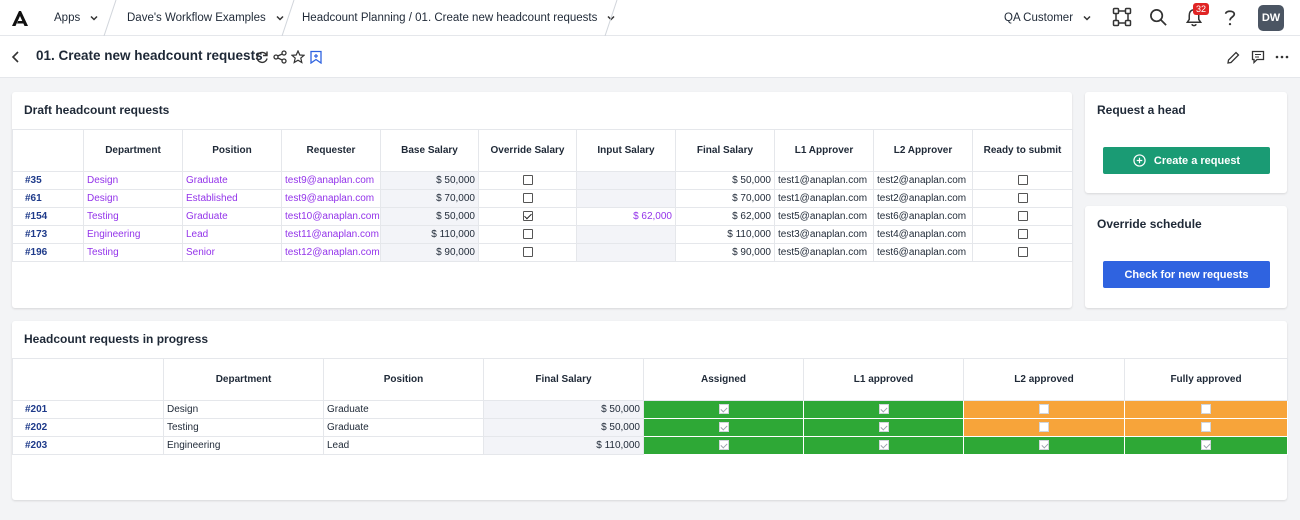 This screenshot has height=520, width=1300. I want to click on fully-approved-checkbox-cell, so click(1206, 409).